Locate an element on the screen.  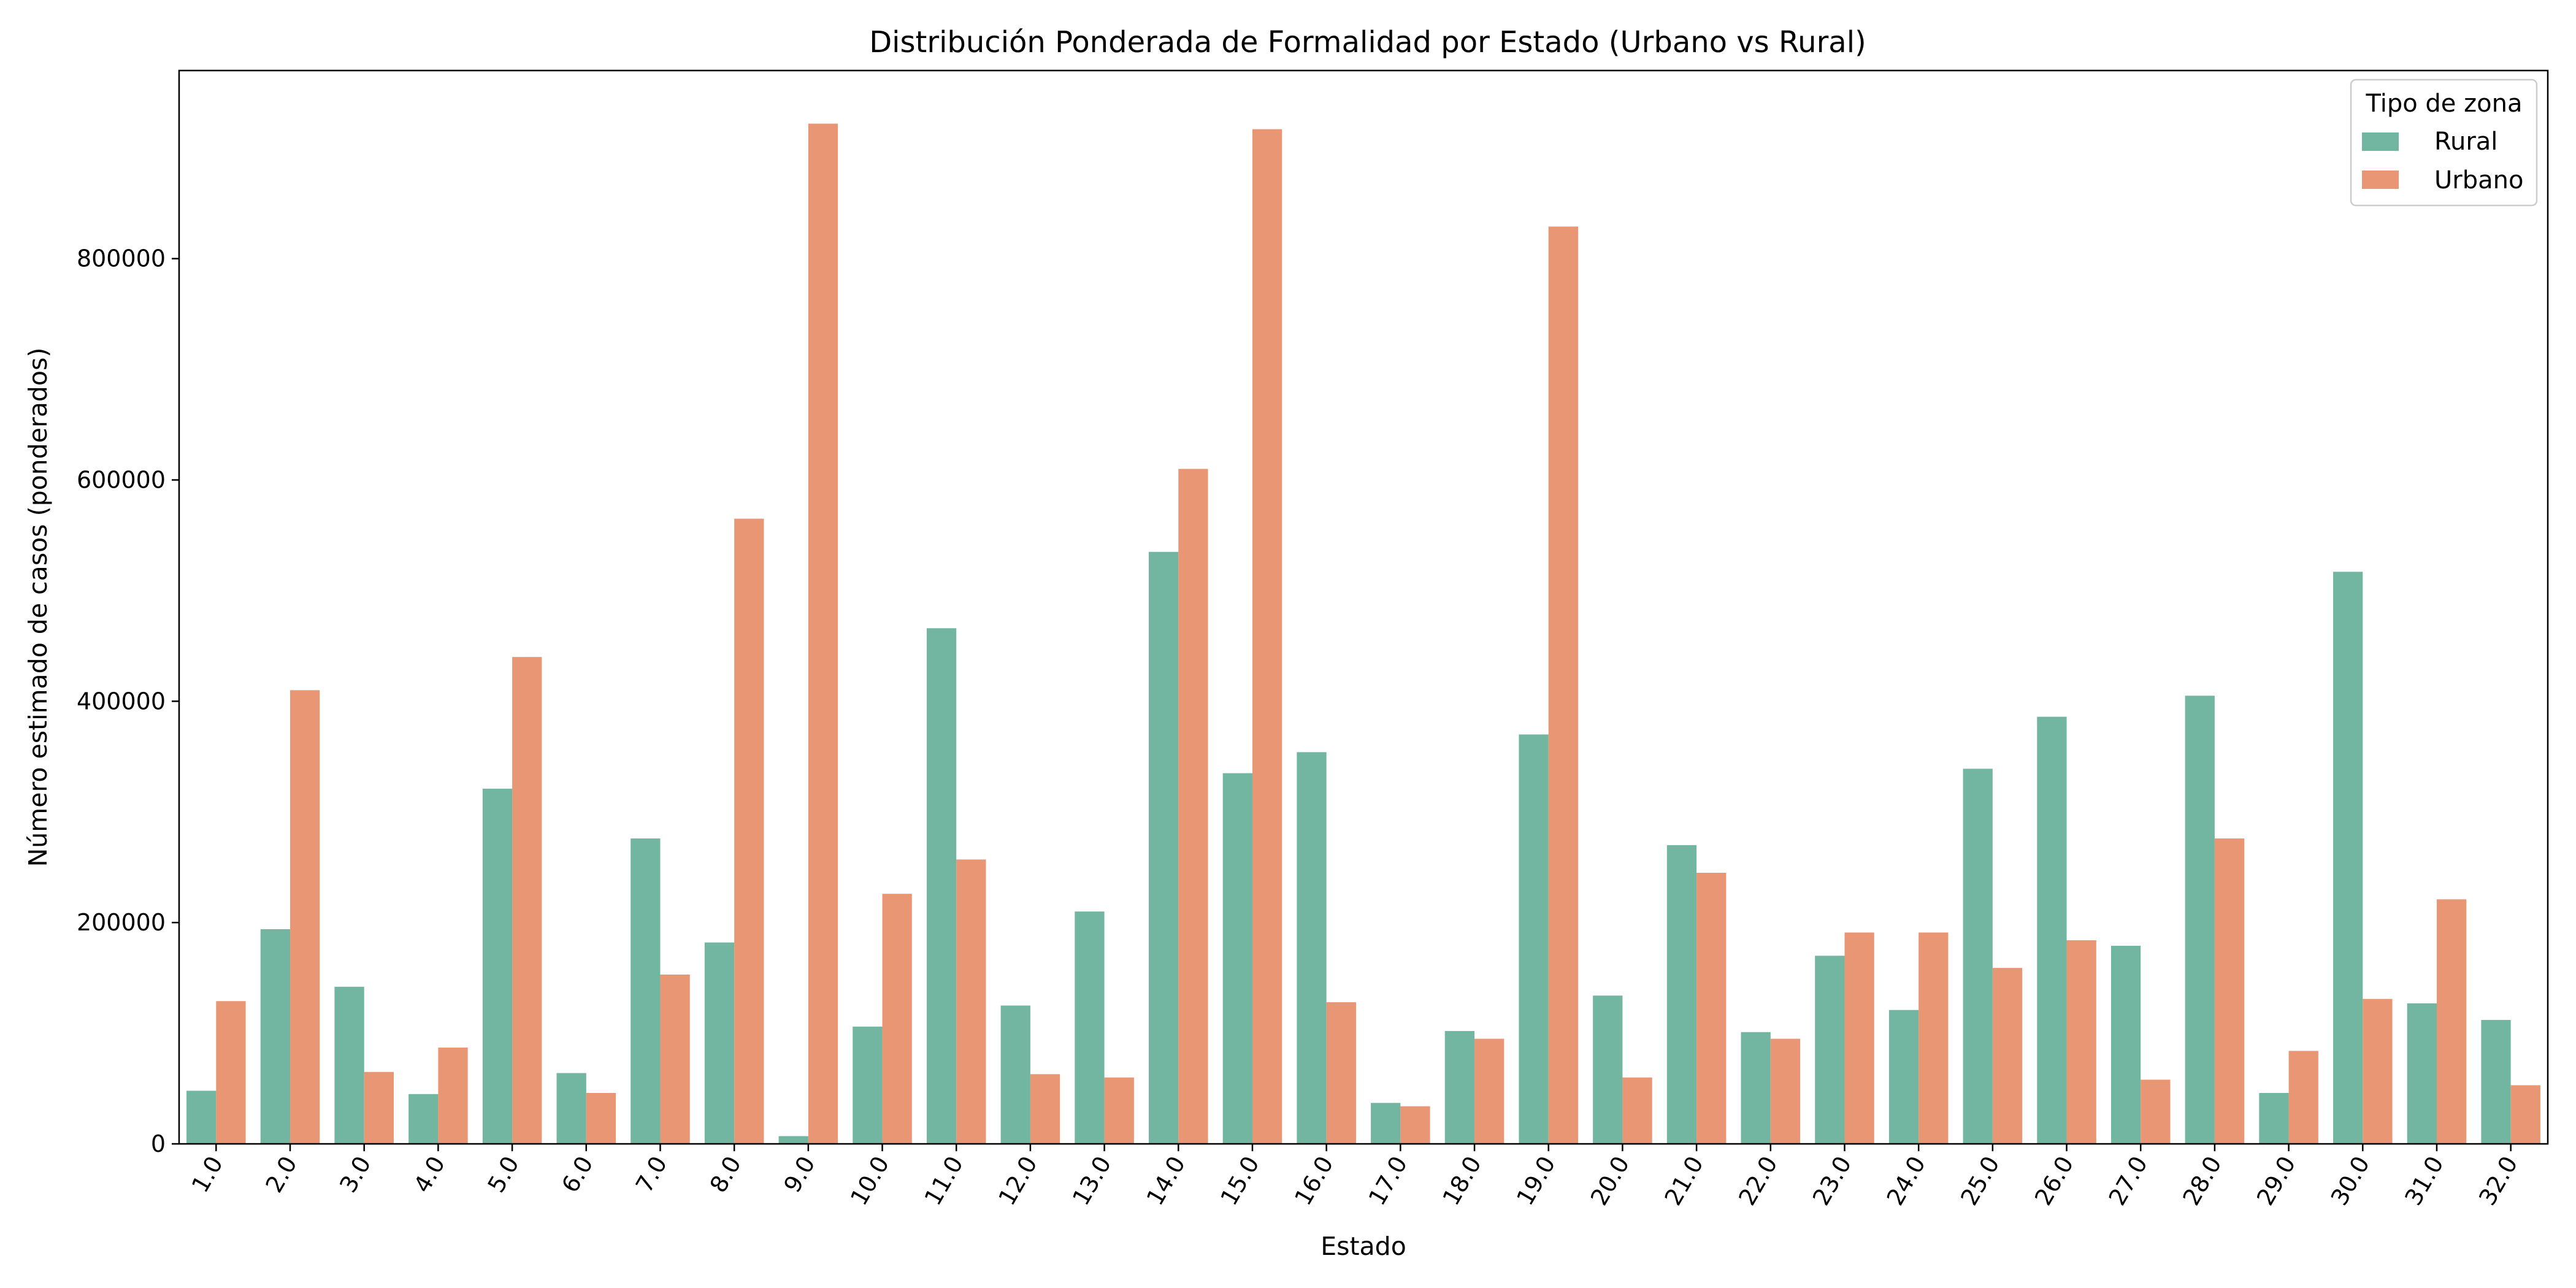
bar-urbano-31.0 is located at coordinates (2451, 1021).